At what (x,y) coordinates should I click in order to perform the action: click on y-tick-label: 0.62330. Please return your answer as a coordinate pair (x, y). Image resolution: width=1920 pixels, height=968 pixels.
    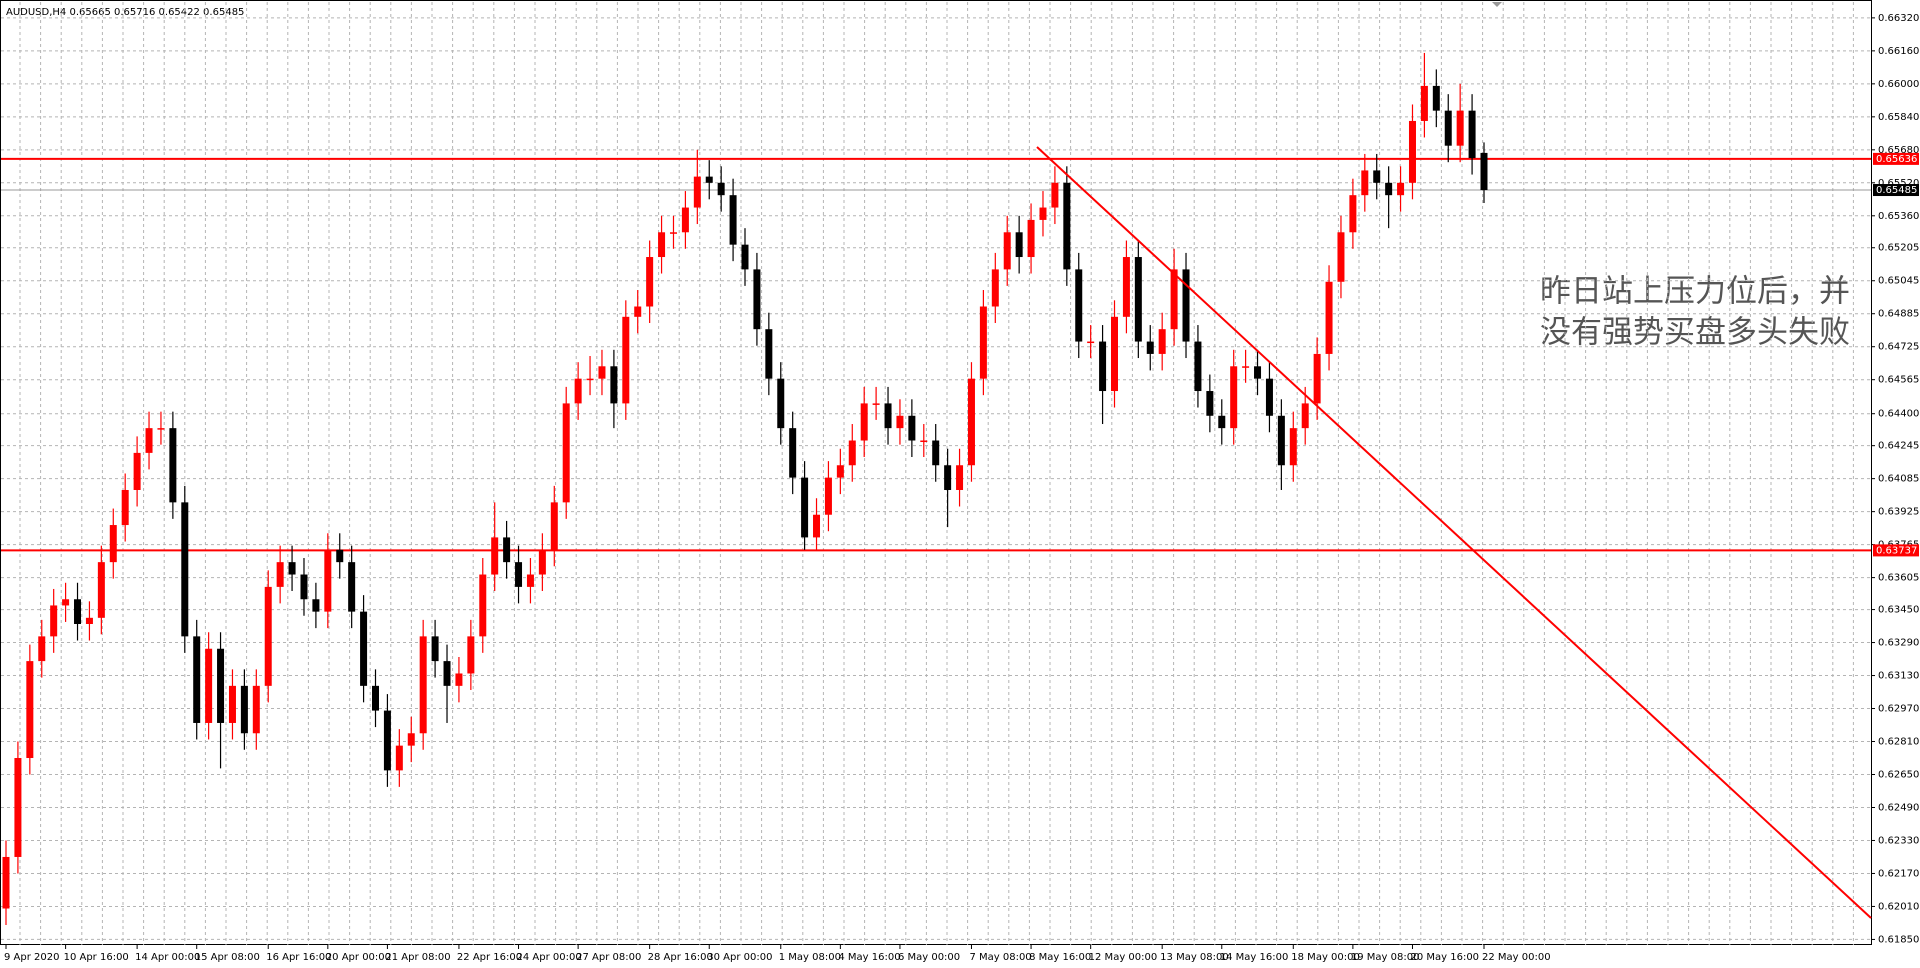
    Looking at the image, I should click on (1898, 840).